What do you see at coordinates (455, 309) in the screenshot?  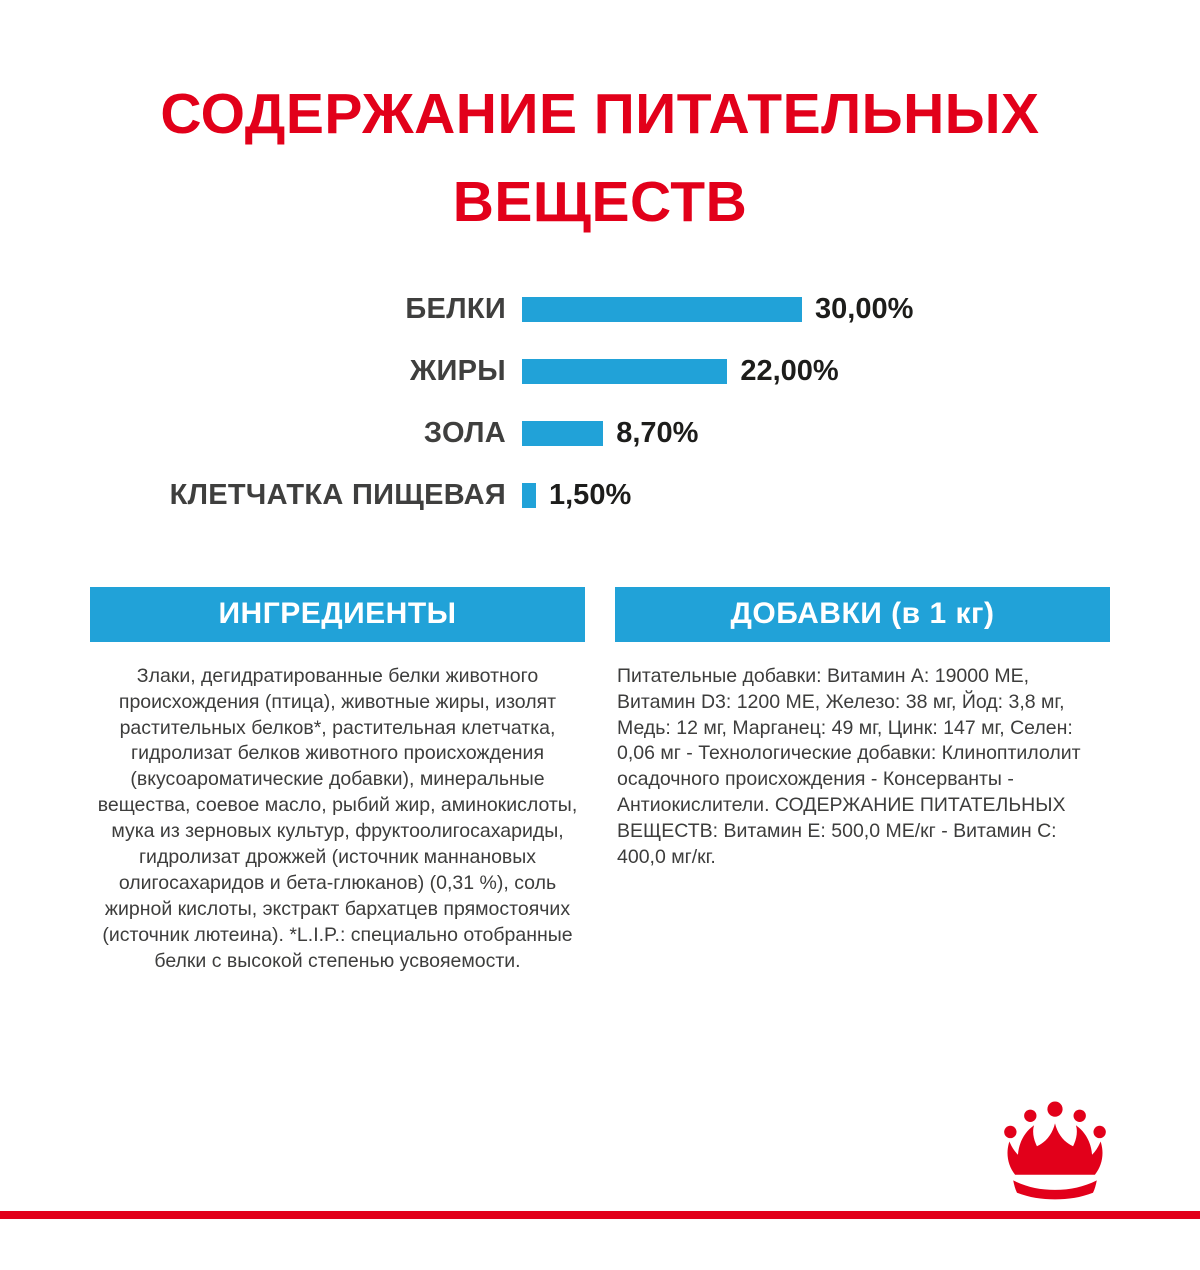 I see `chart-category-label: БЕЛКИ` at bounding box center [455, 309].